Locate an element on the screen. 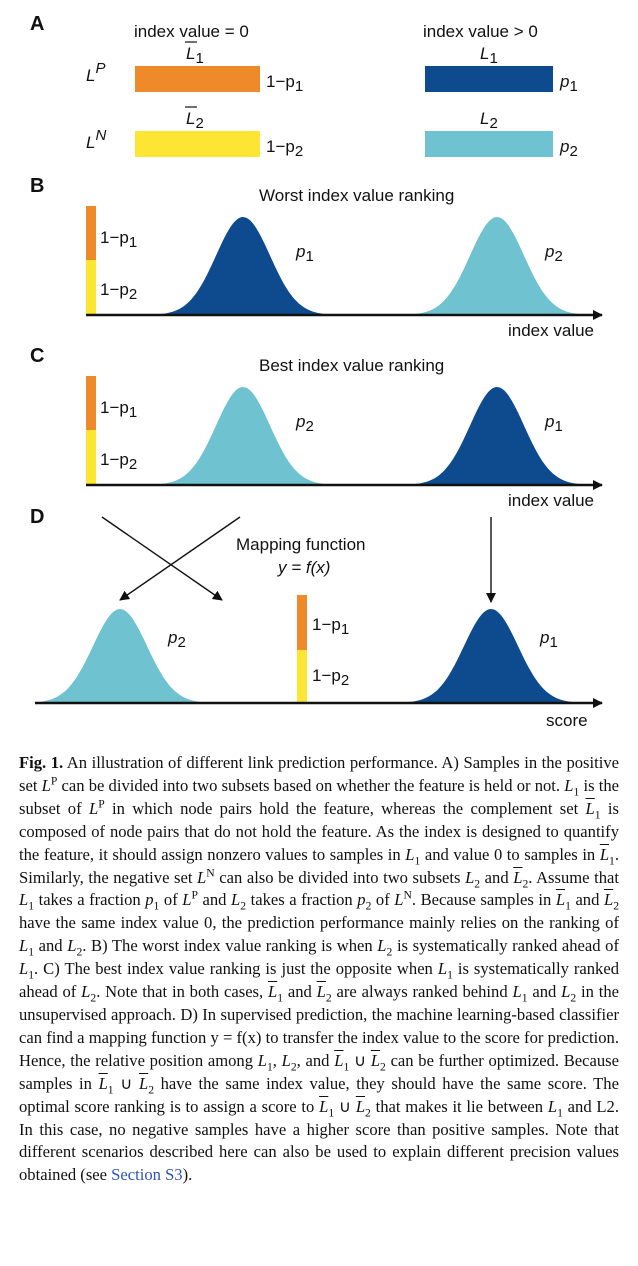 This screenshot has width=638, height=1266. panel-c-axis-label: index value is located at coordinates (551, 500).